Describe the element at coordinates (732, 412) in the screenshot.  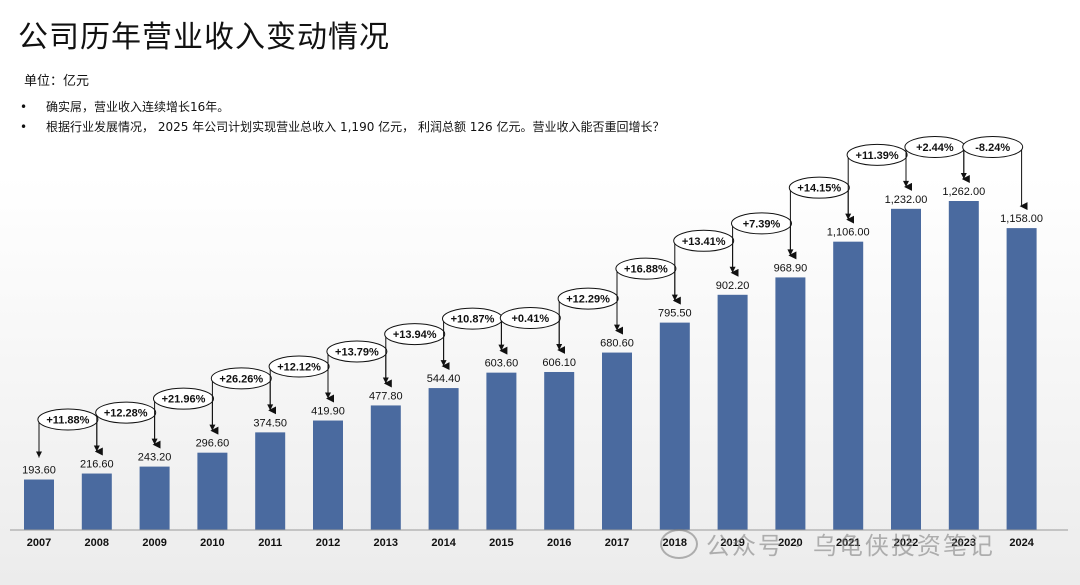
I see `bar-2019` at that location.